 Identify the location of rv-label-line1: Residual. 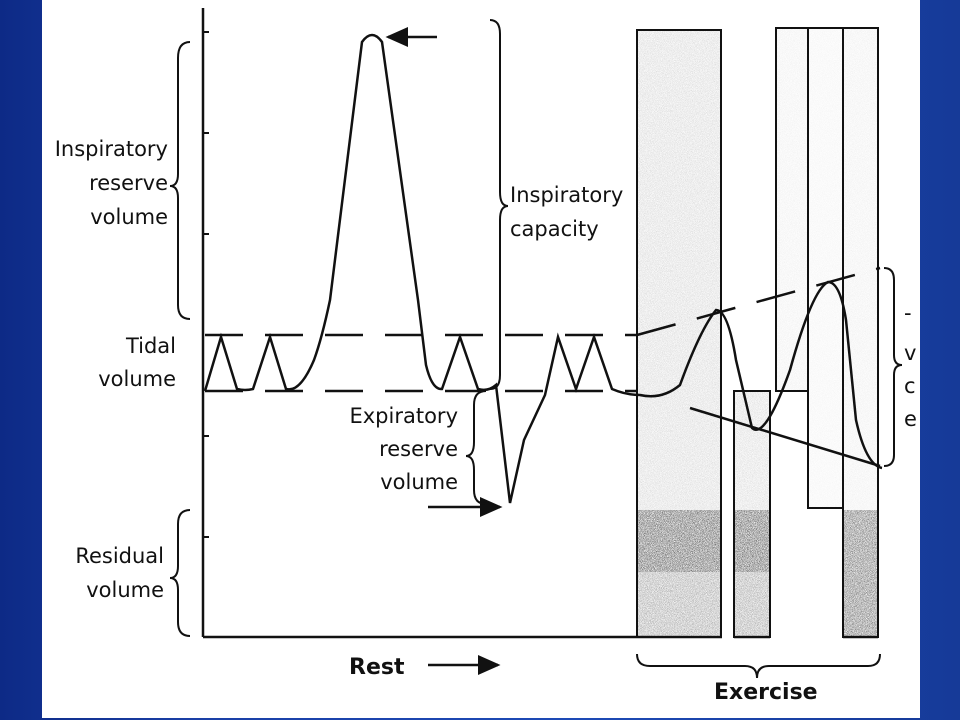
(119, 556).